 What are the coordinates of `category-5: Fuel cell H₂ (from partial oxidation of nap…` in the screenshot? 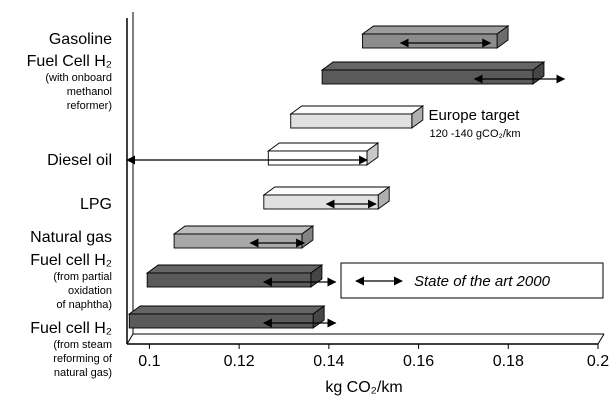 It's located at (71, 281).